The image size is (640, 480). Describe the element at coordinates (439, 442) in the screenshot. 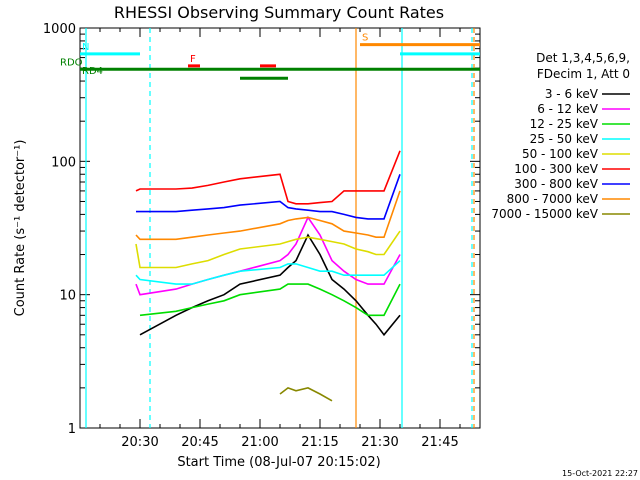

I see `x-tick-label: 21:45` at that location.